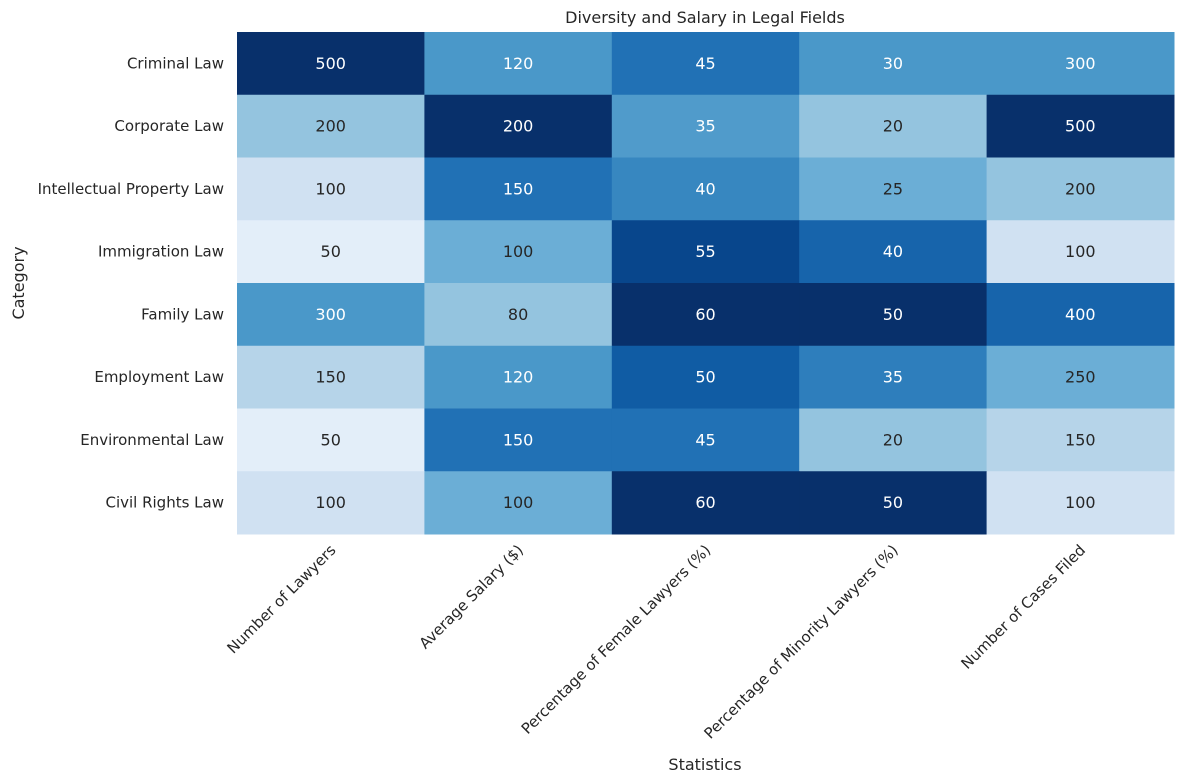  What do you see at coordinates (159, 377) in the screenshot?
I see `y-tick-label: Employment Law` at bounding box center [159, 377].